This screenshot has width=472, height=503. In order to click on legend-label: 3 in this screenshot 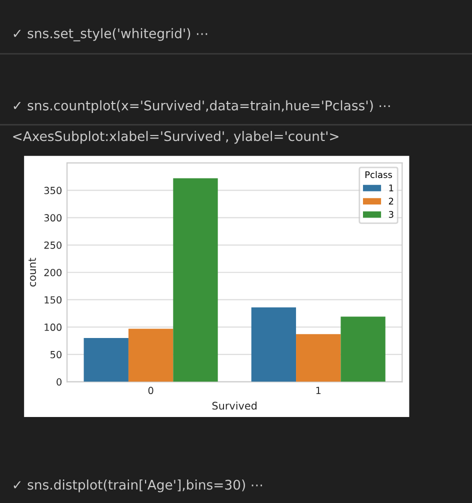, I will do `click(391, 214)`.